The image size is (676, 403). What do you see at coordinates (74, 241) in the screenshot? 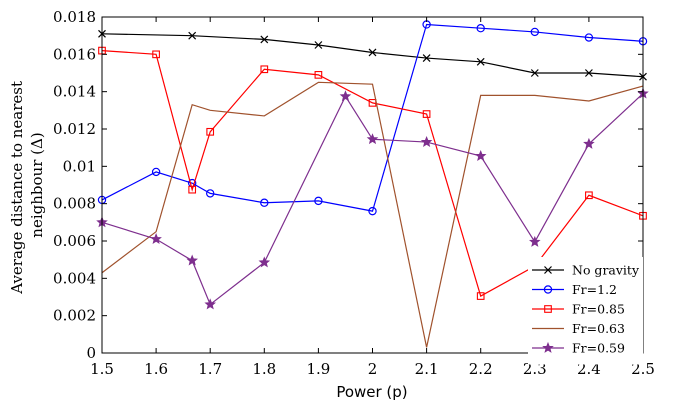
I see `y-tick-label: 0.006` at bounding box center [74, 241].